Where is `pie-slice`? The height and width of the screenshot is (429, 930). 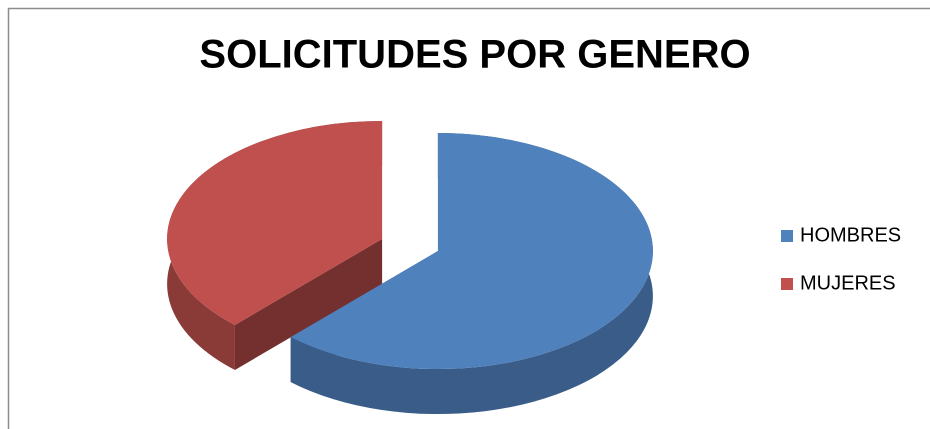 pie-slice is located at coordinates (275, 245).